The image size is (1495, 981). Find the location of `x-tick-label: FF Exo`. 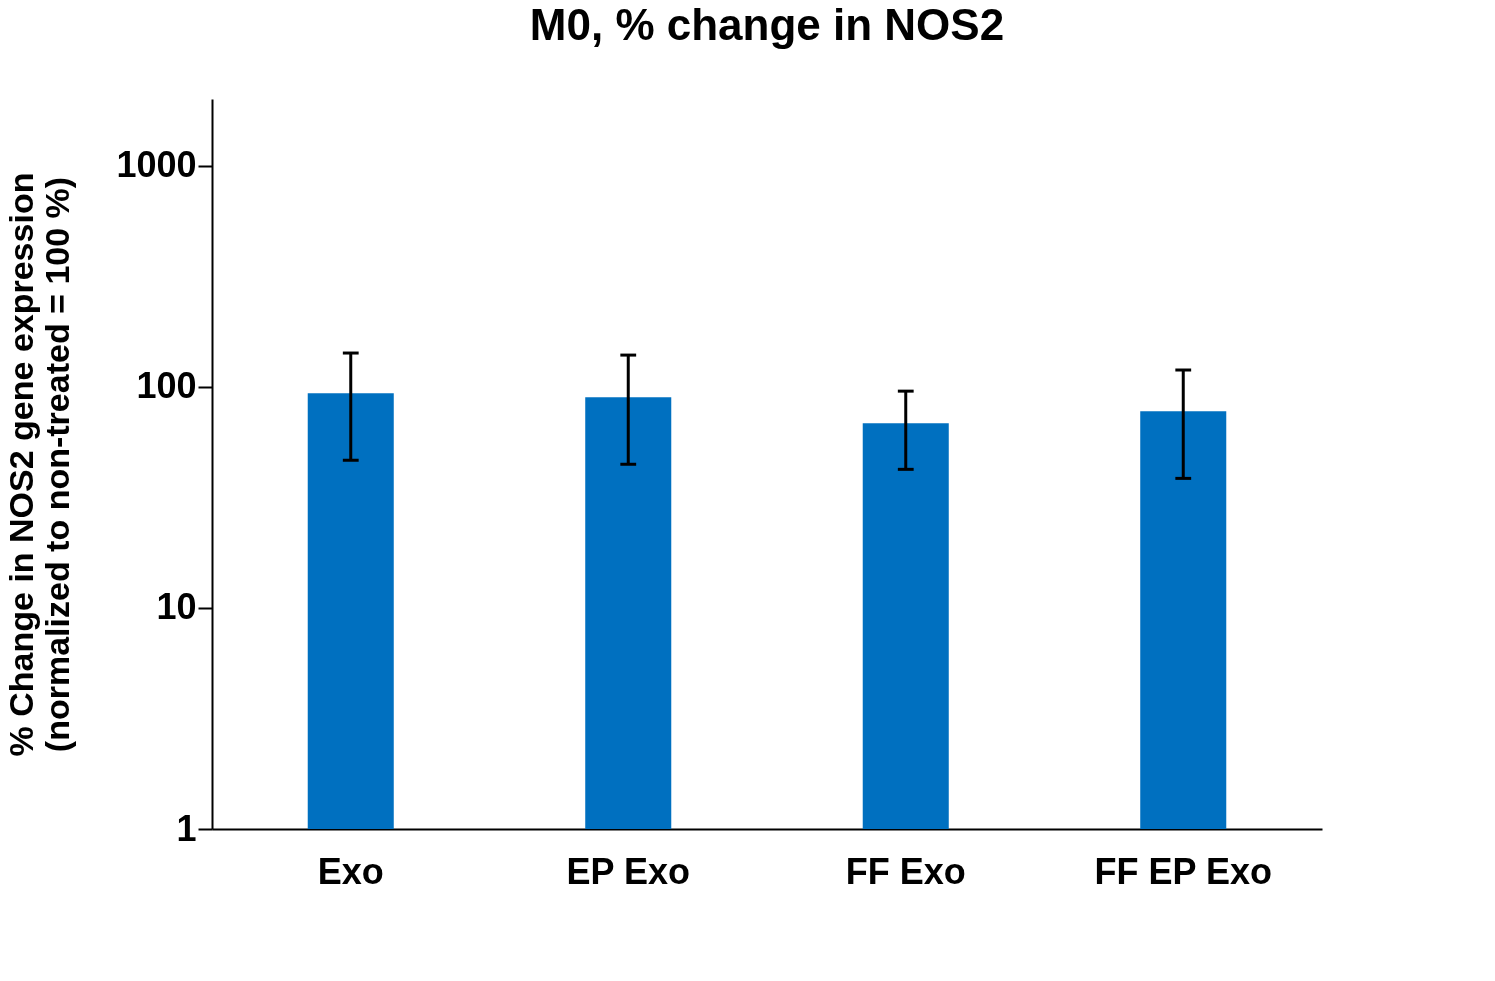

x-tick-label: FF Exo is located at coordinates (905, 871).